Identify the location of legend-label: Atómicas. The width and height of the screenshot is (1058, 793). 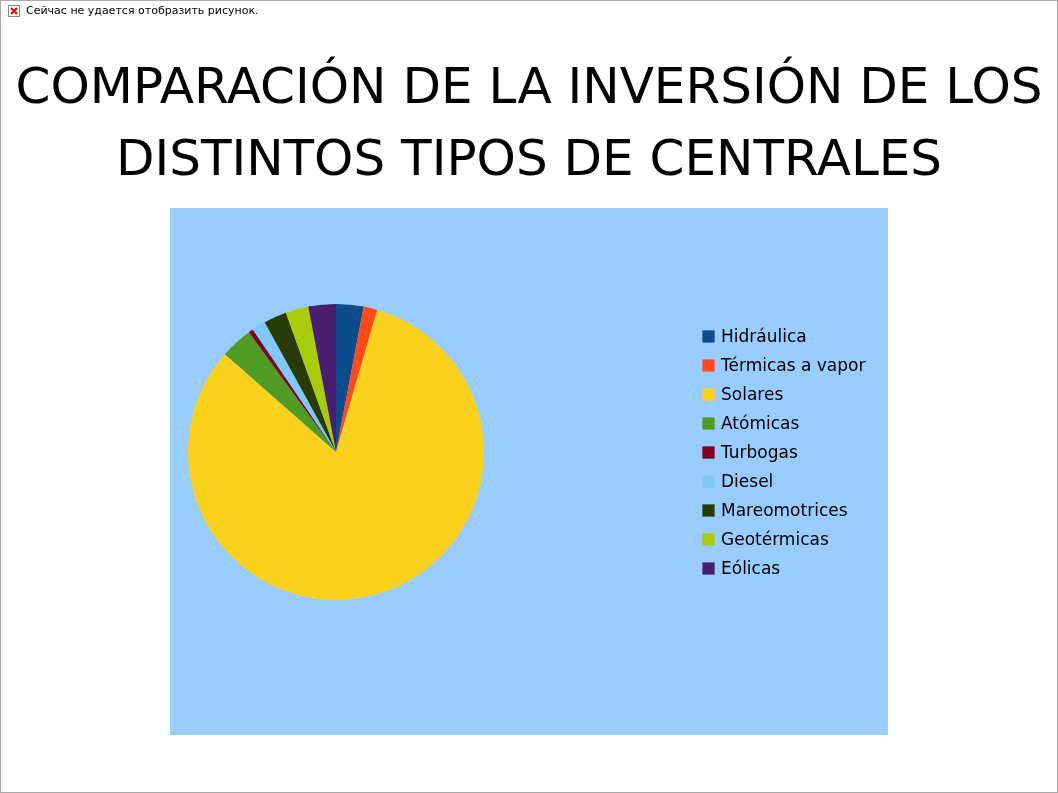
(760, 422).